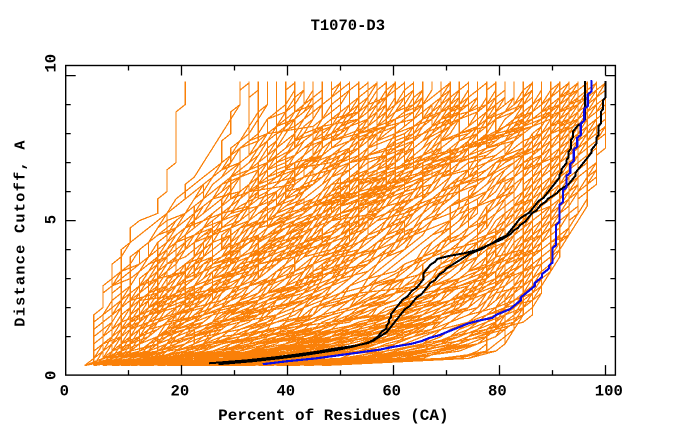 The height and width of the screenshot is (440, 680). Describe the element at coordinates (391, 391) in the screenshot. I see `svg-text: 60` at that location.